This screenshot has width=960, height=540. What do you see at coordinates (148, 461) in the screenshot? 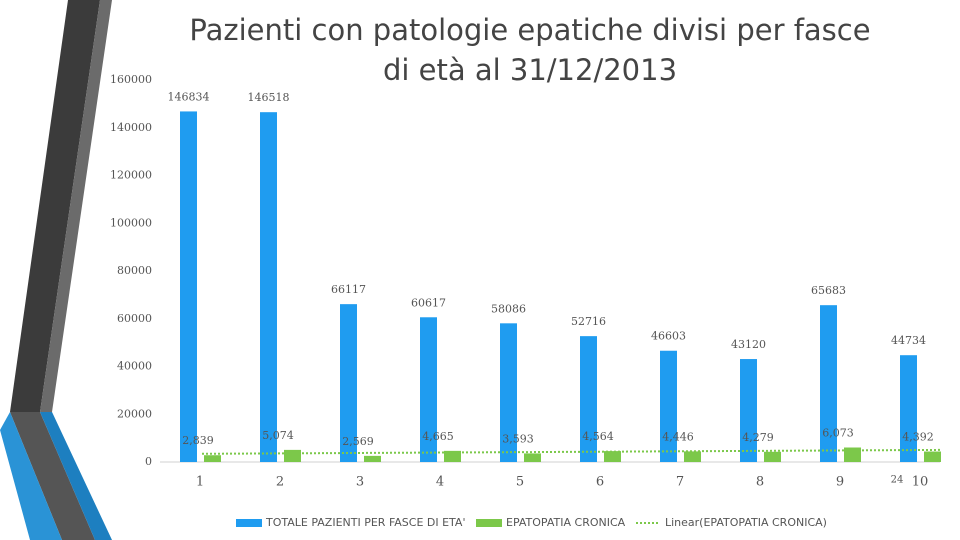
I see `y-tick-label: 0` at bounding box center [148, 461].